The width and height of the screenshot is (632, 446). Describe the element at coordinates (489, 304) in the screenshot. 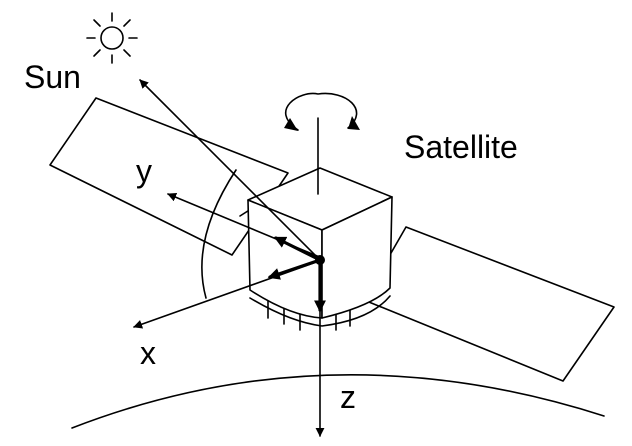

I see `right-solar-panel` at that location.